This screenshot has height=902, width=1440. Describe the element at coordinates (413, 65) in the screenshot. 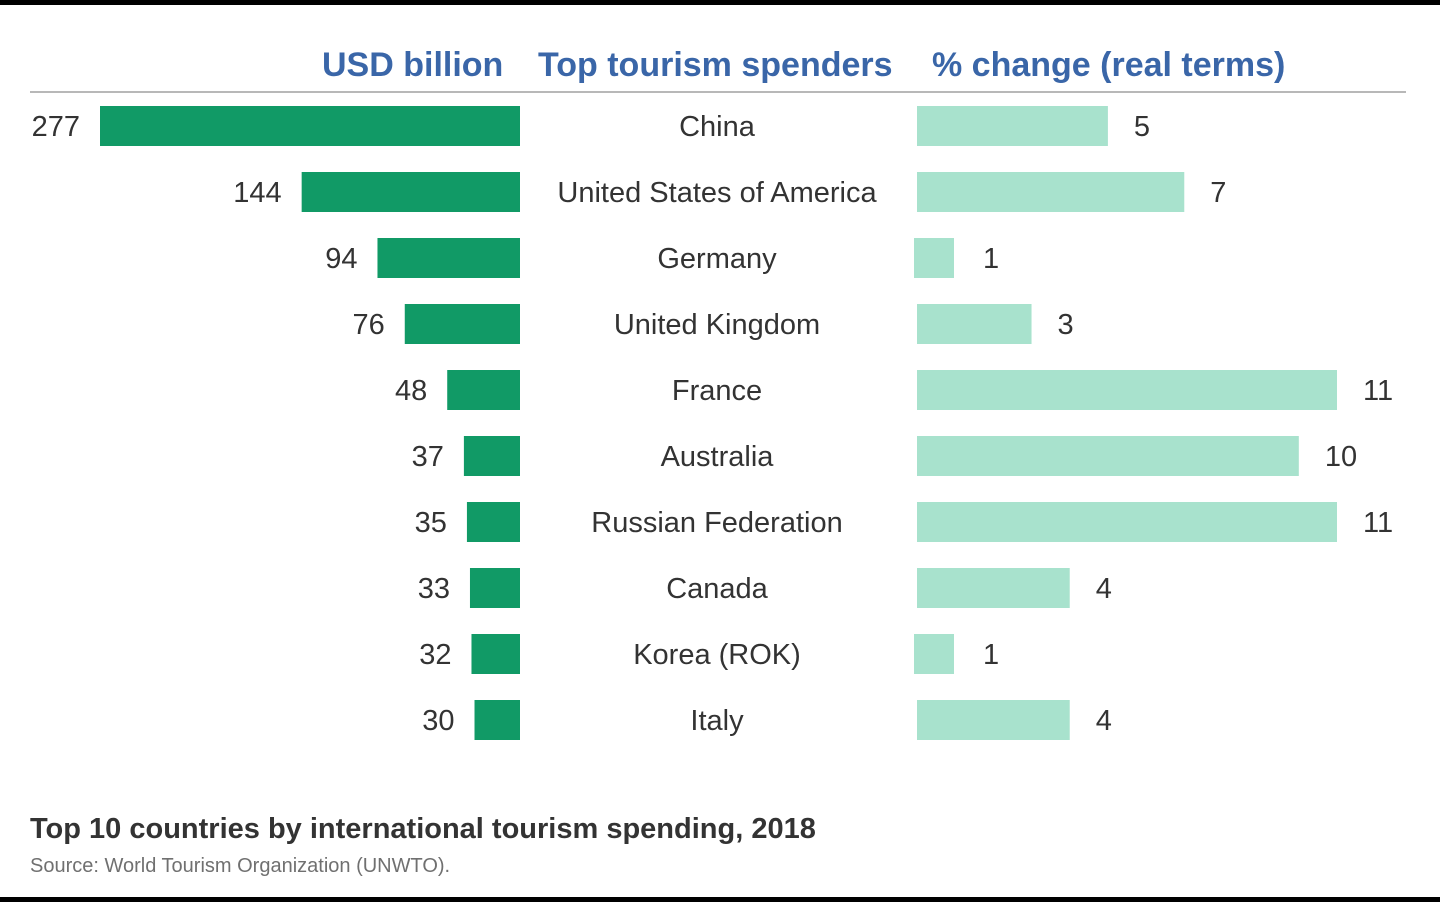

I see `header-usd-billion: USD billion` at that location.